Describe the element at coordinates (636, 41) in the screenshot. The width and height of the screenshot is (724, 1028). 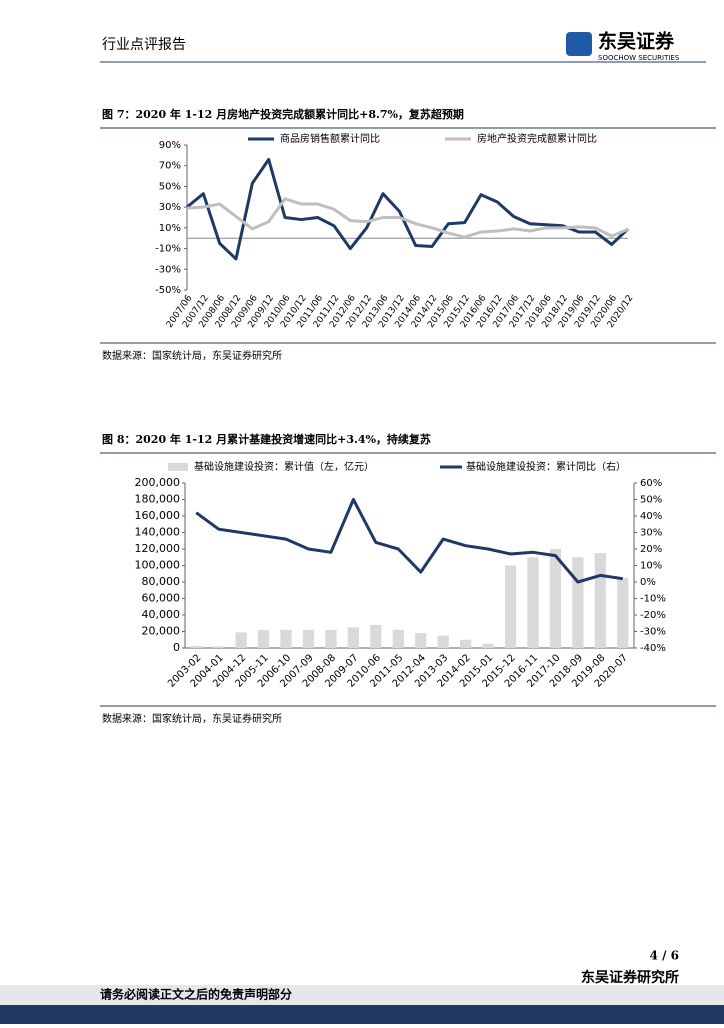
I see `logo-cn: 东吴证券` at that location.